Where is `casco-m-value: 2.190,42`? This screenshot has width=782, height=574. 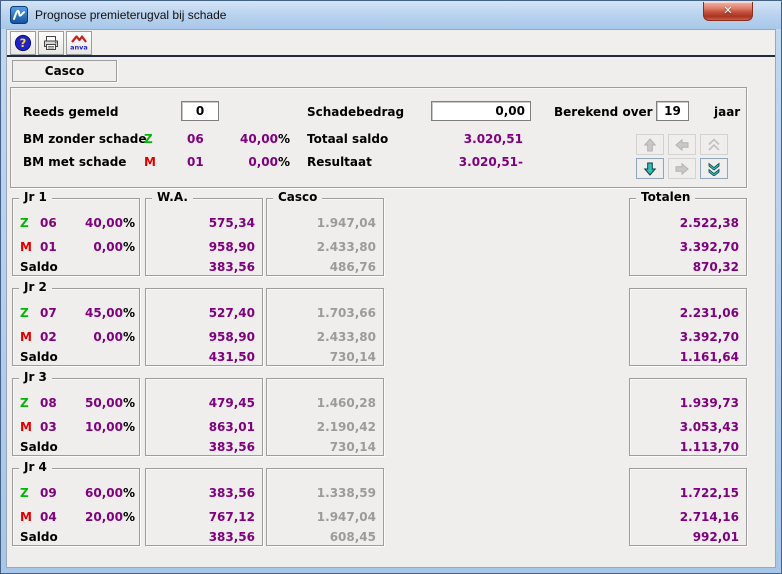 casco-m-value: 2.190,42 is located at coordinates (346, 427).